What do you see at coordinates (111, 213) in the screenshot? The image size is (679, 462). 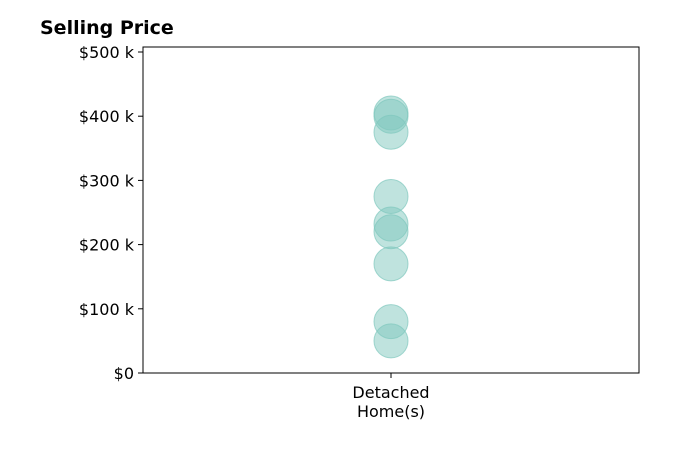 I see `y-axis: $0 $100 k $200 k $300 k $400 k $500 k` at bounding box center [111, 213].